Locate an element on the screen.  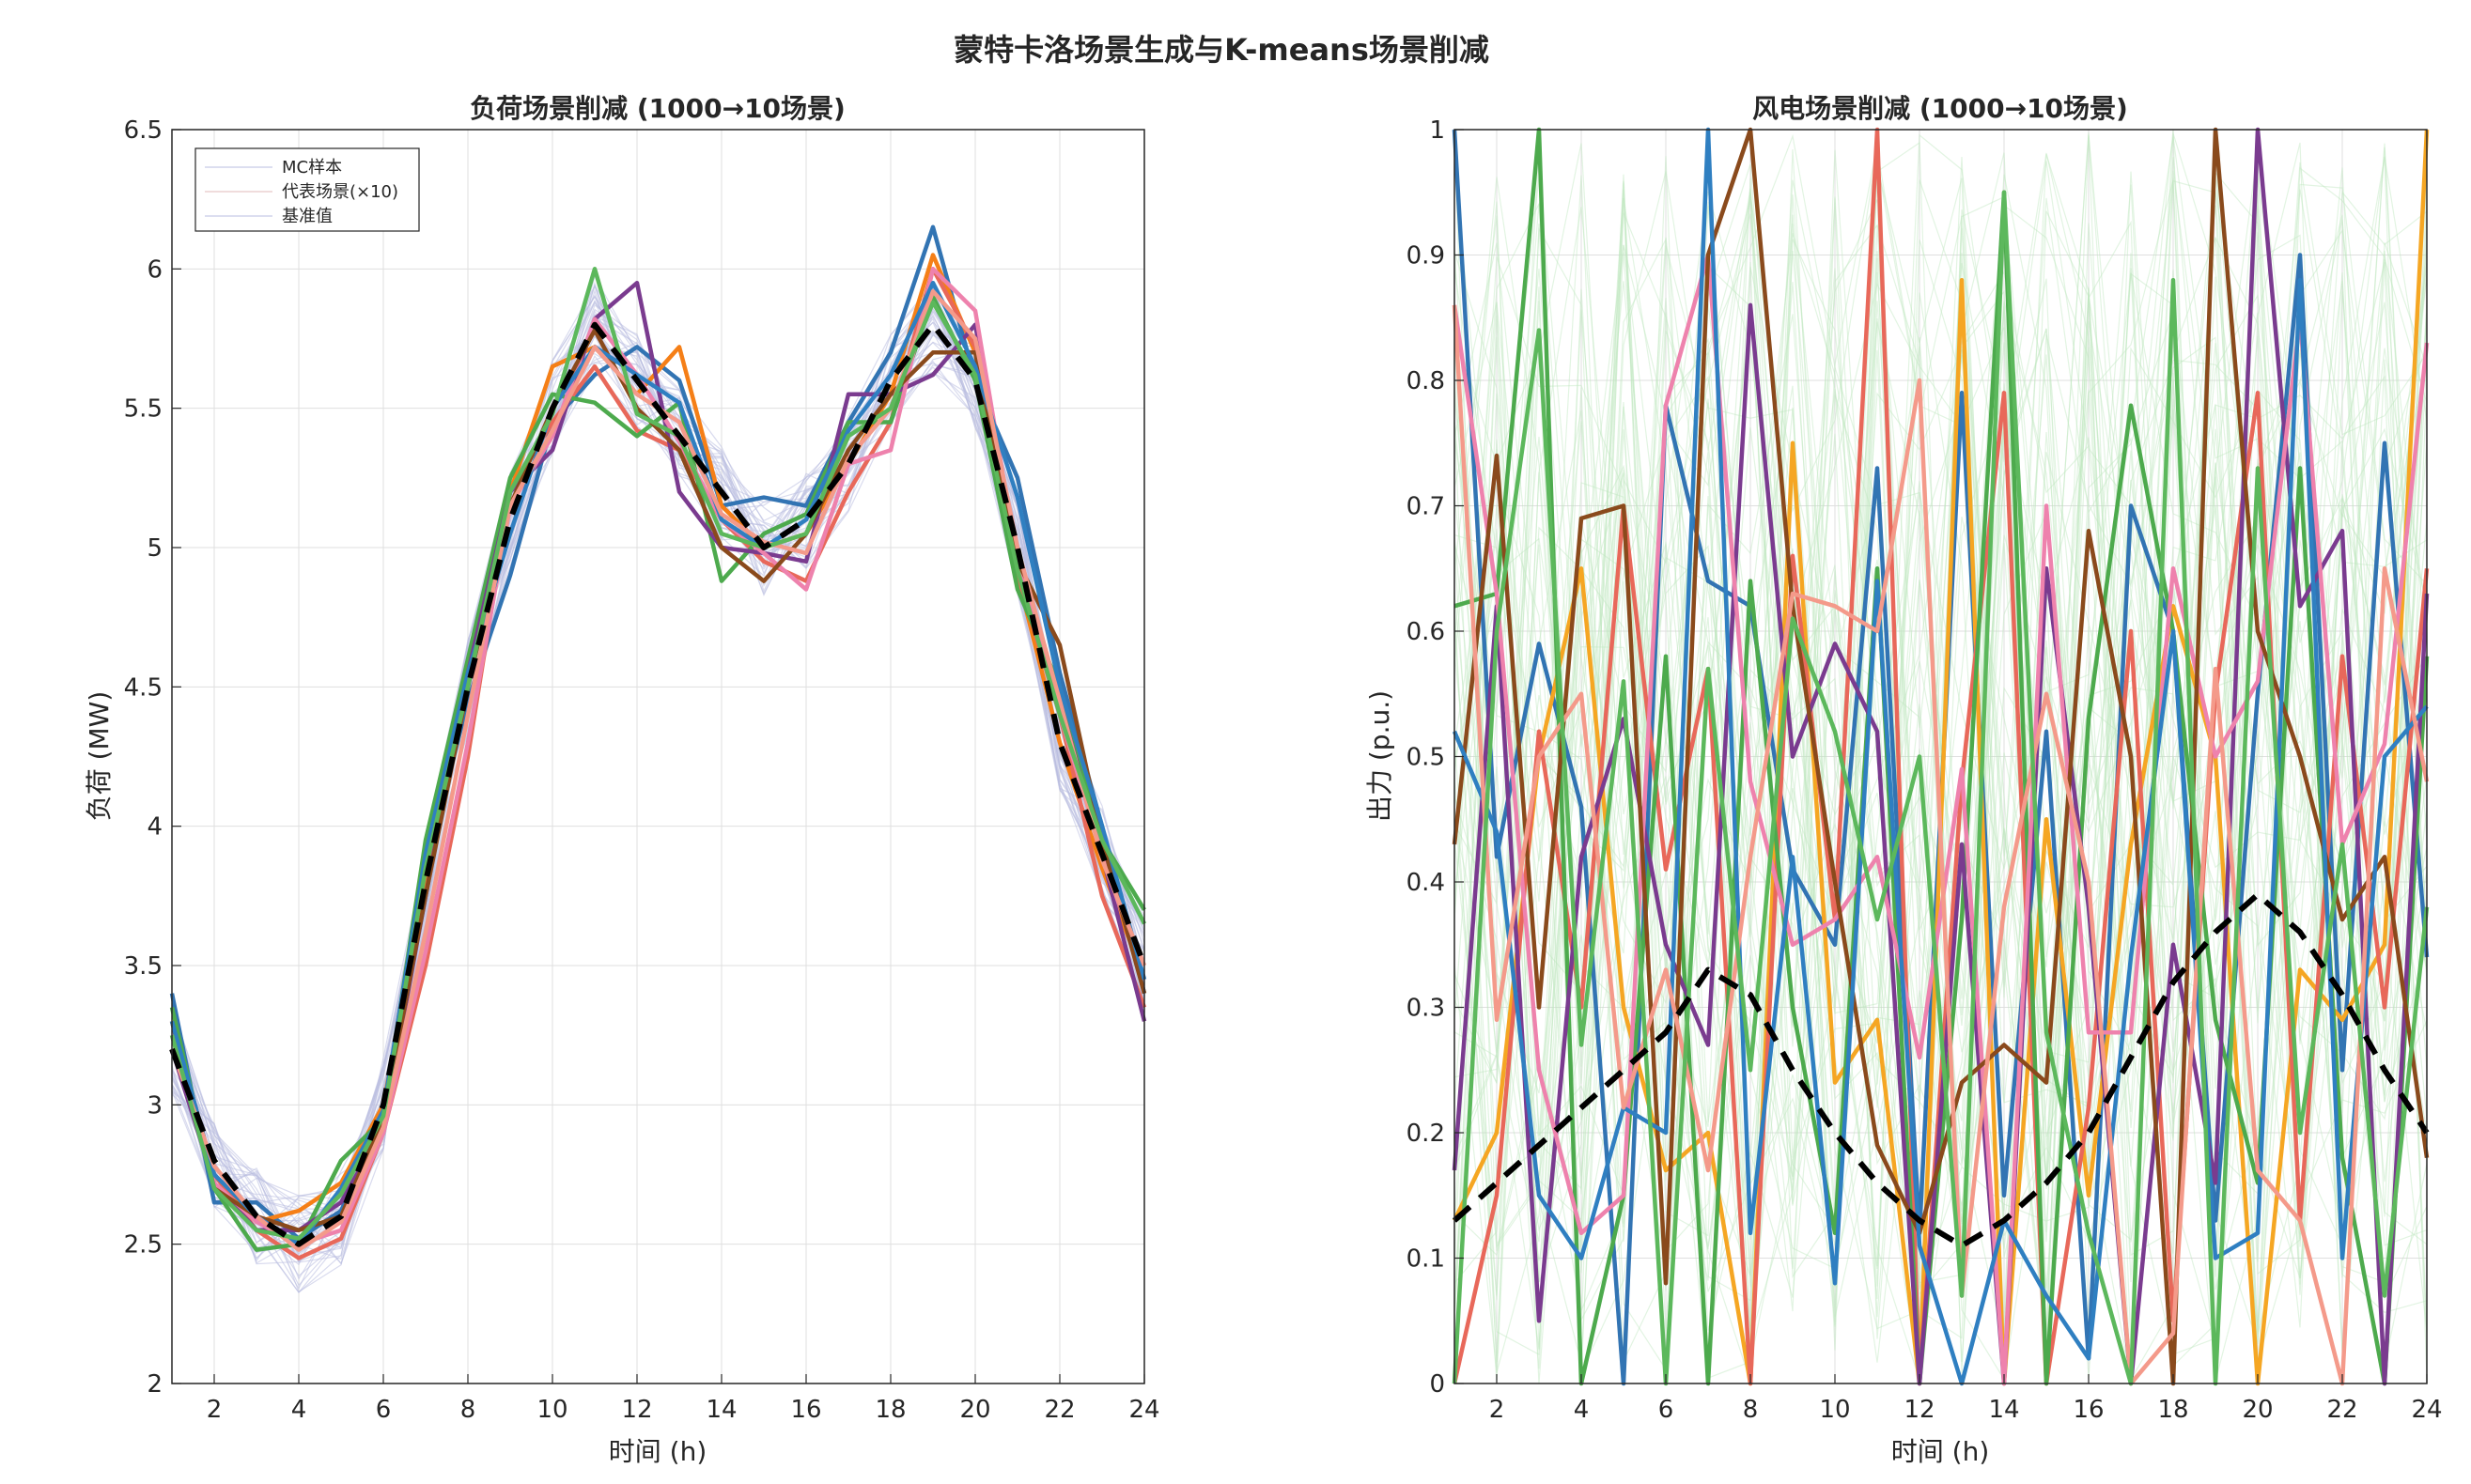
wind-y-tick-label: 0.3 is located at coordinates (1425, 1009).